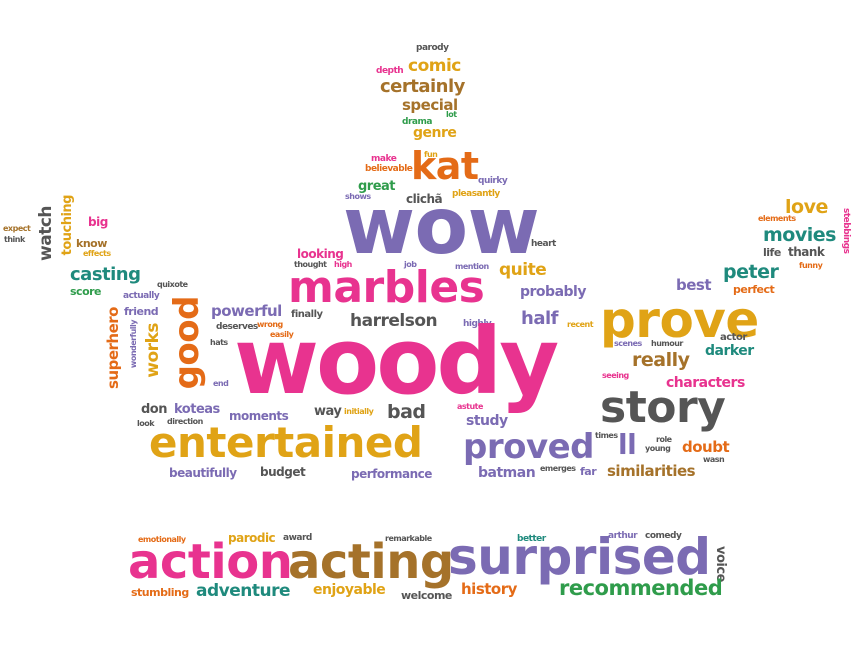  I want to click on word-thank: thank, so click(806, 252).